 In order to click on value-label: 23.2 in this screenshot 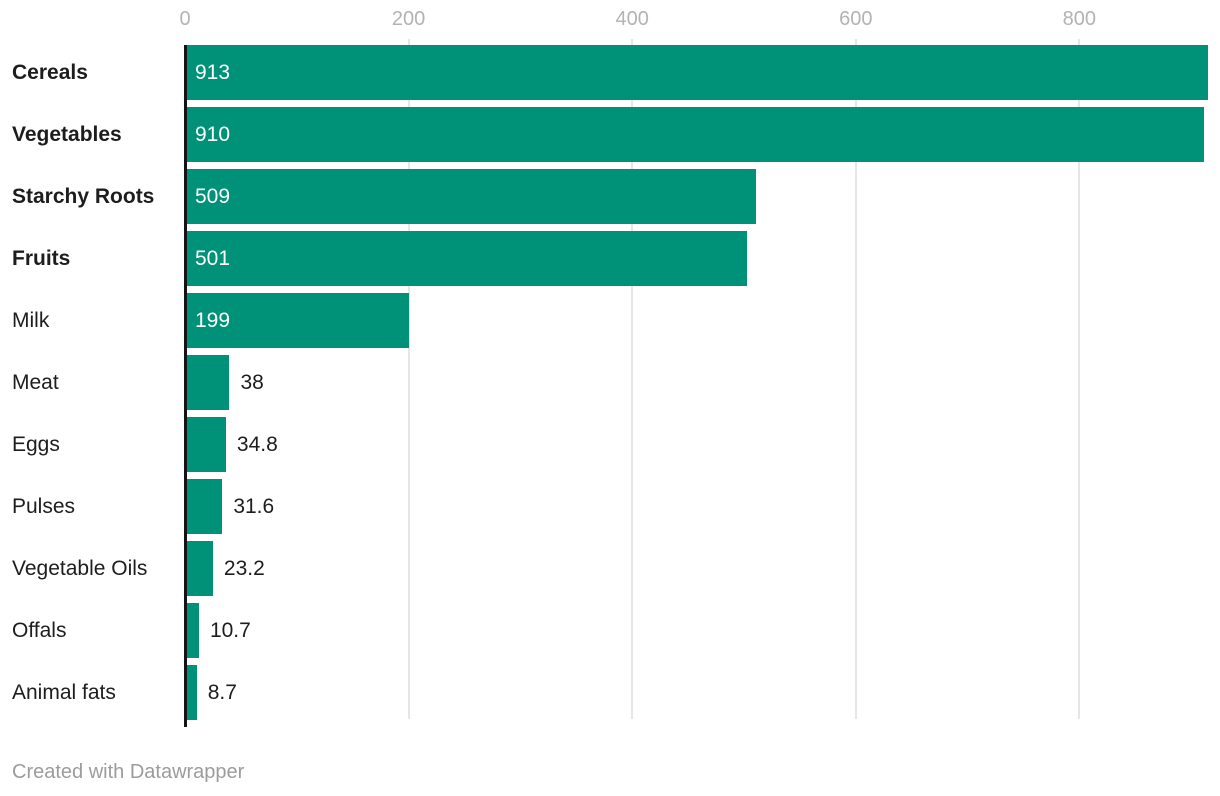, I will do `click(244, 568)`.